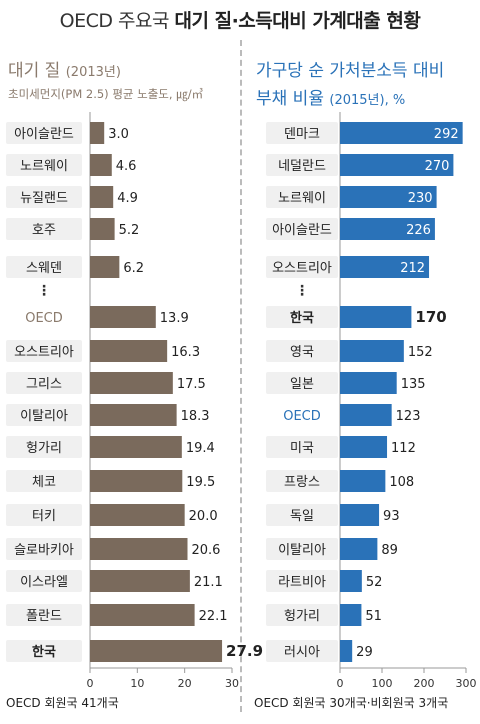  I want to click on left-category-label: 헝가리, so click(44, 448).